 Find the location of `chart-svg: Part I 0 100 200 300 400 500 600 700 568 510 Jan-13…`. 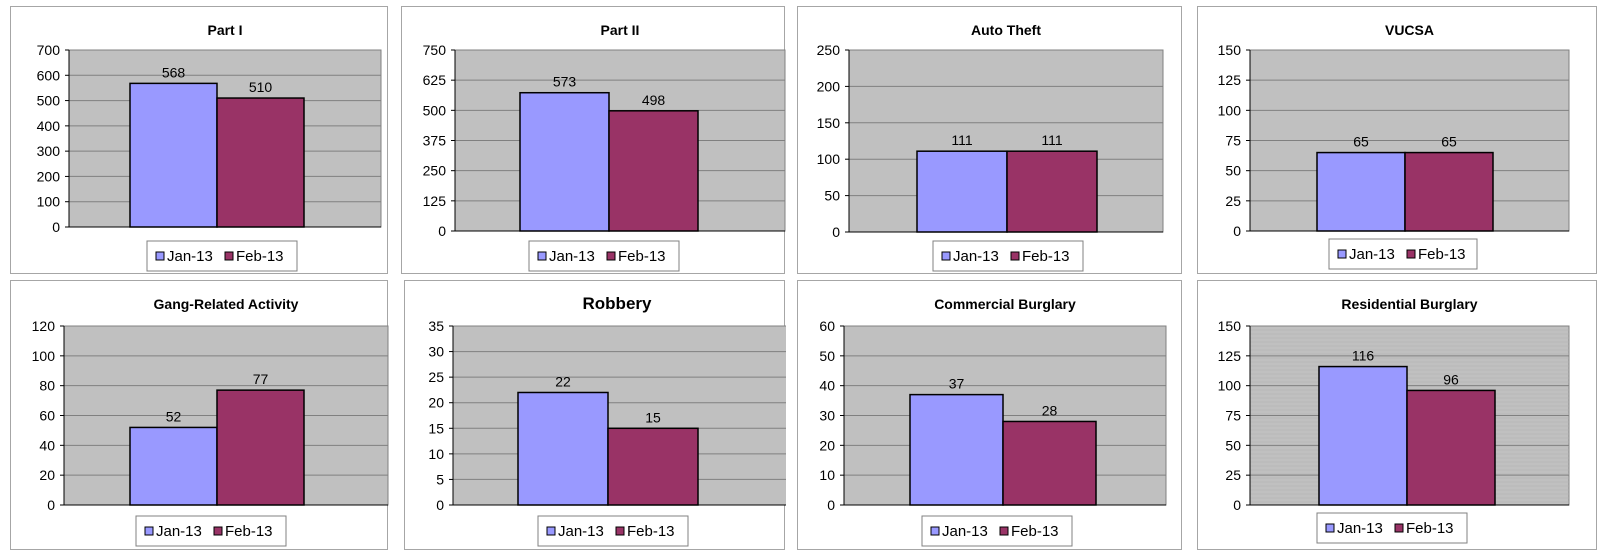

chart-svg: Part I 0 100 200 300 400 500 600 700 568 510 Jan-13… is located at coordinates (209, 147).